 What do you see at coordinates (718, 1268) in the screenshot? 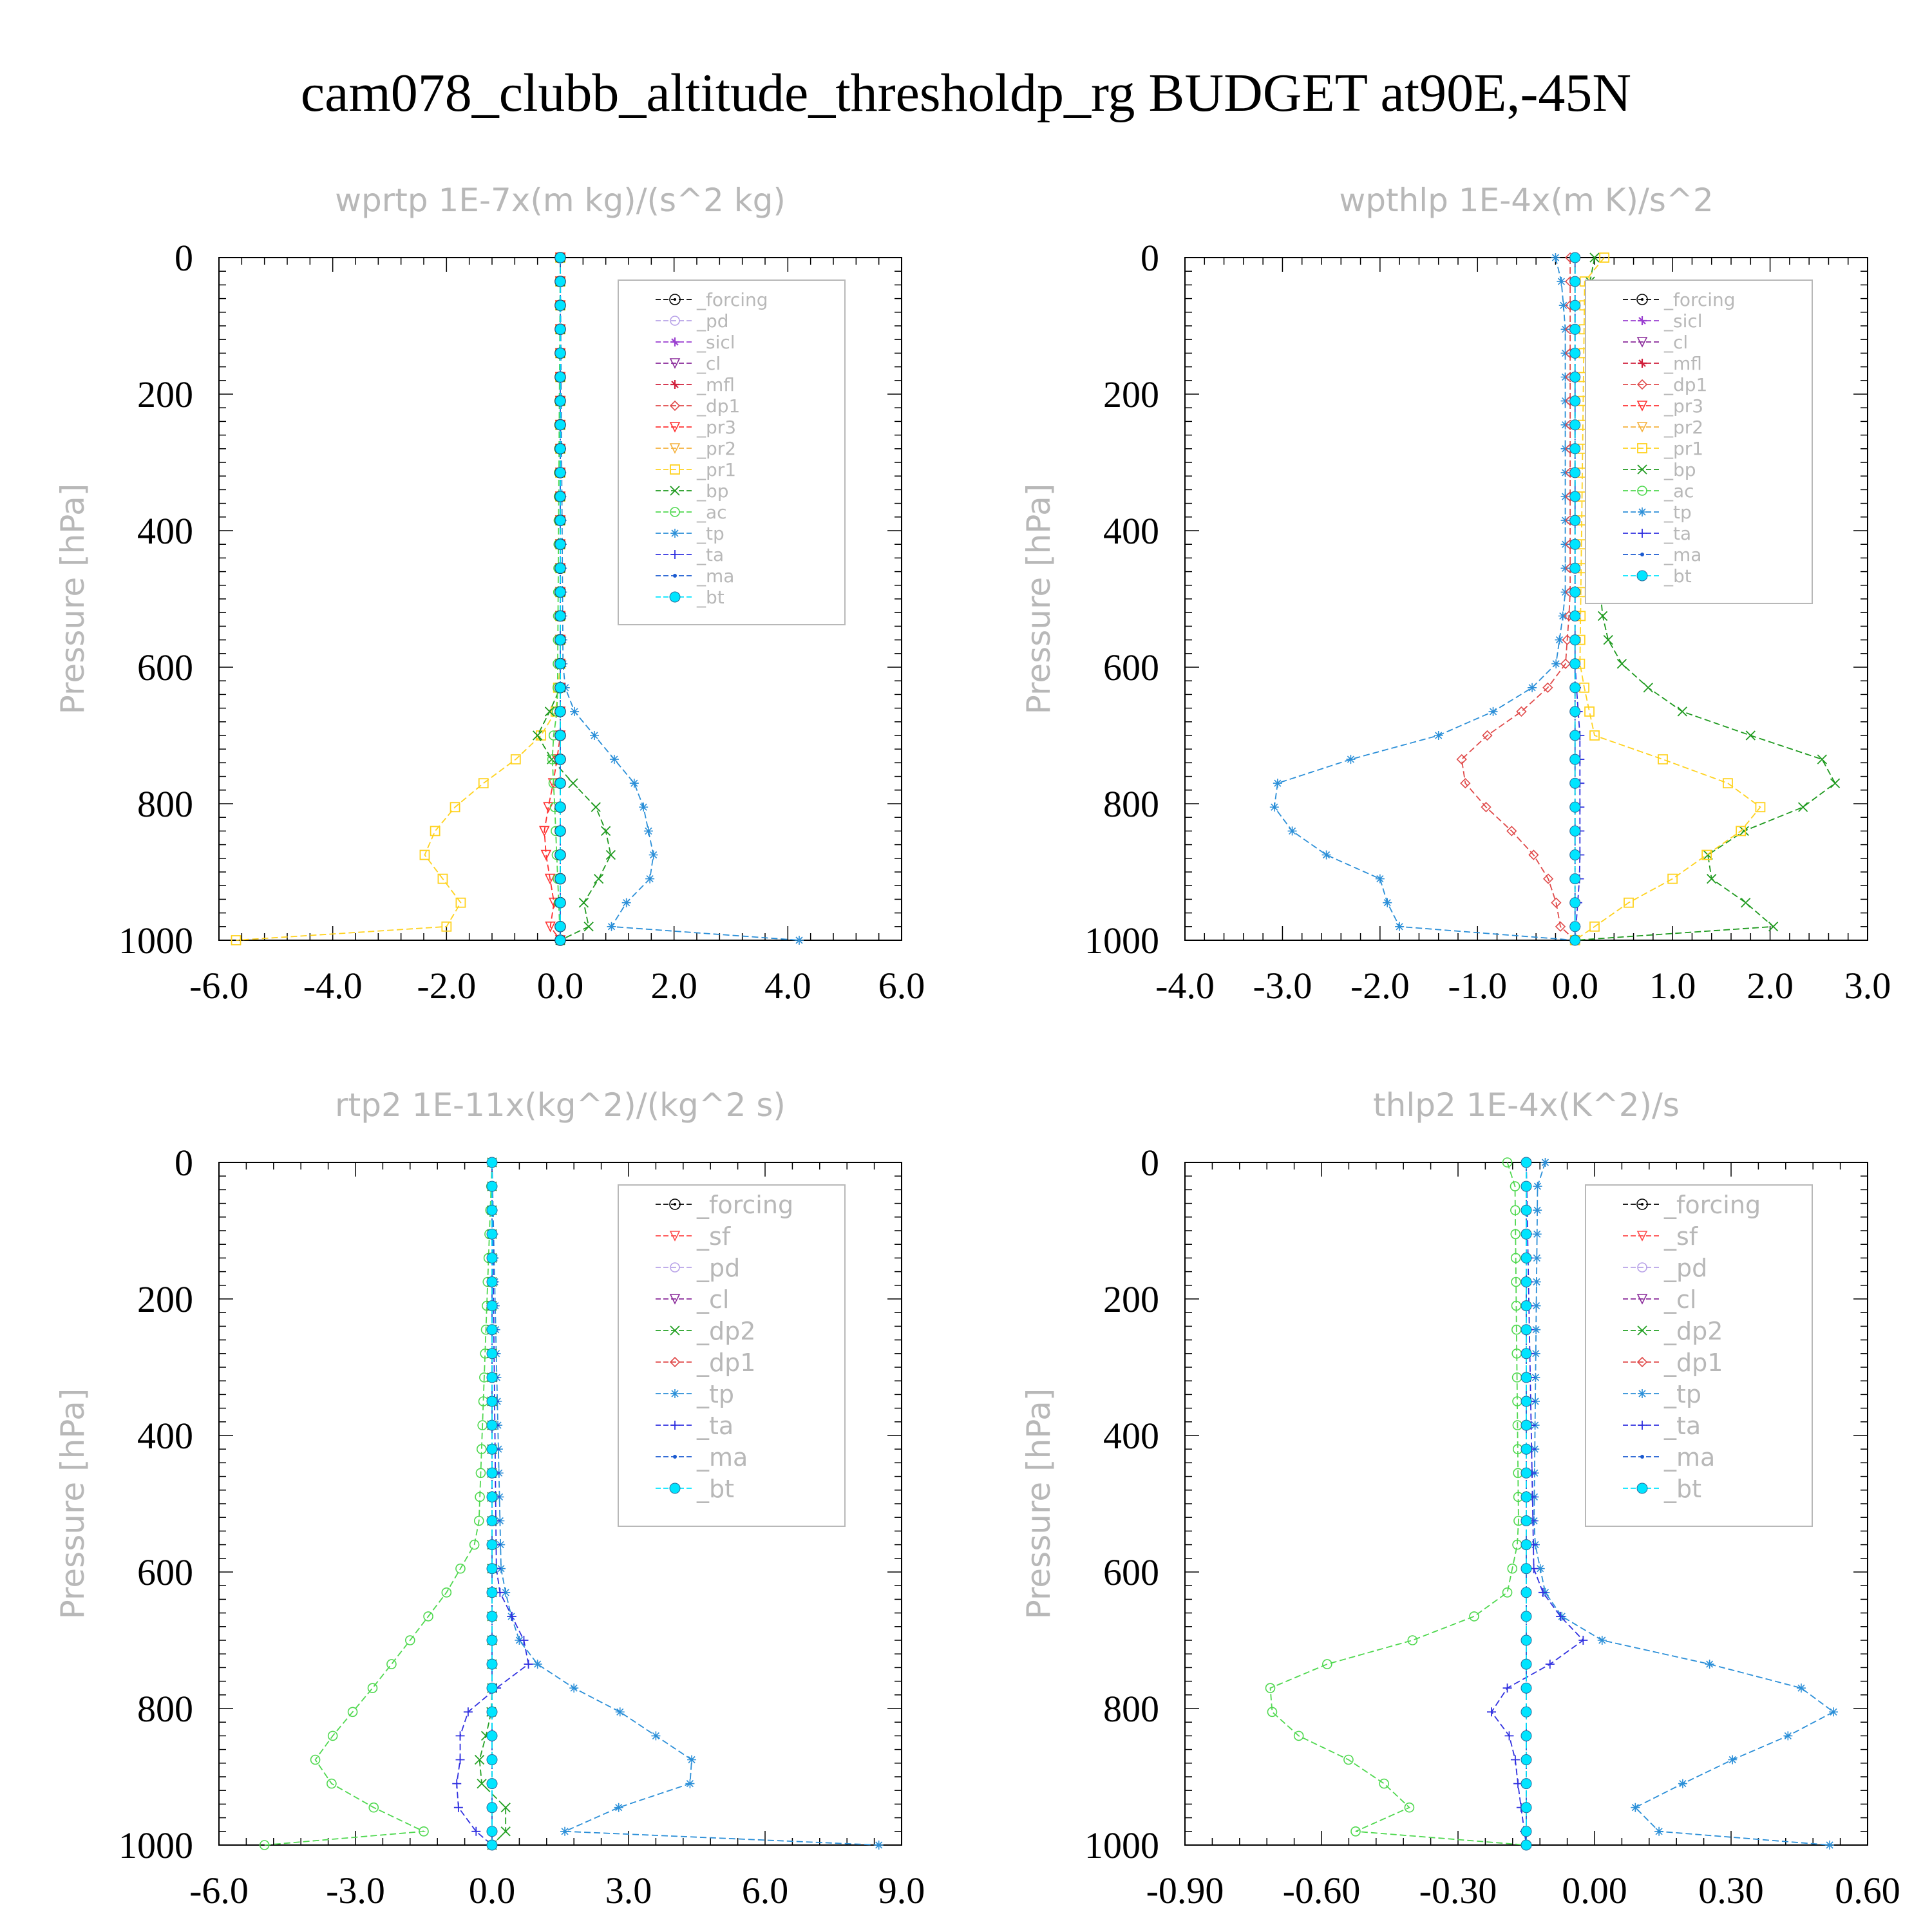
I see `legend-label: _pd` at bounding box center [718, 1268].